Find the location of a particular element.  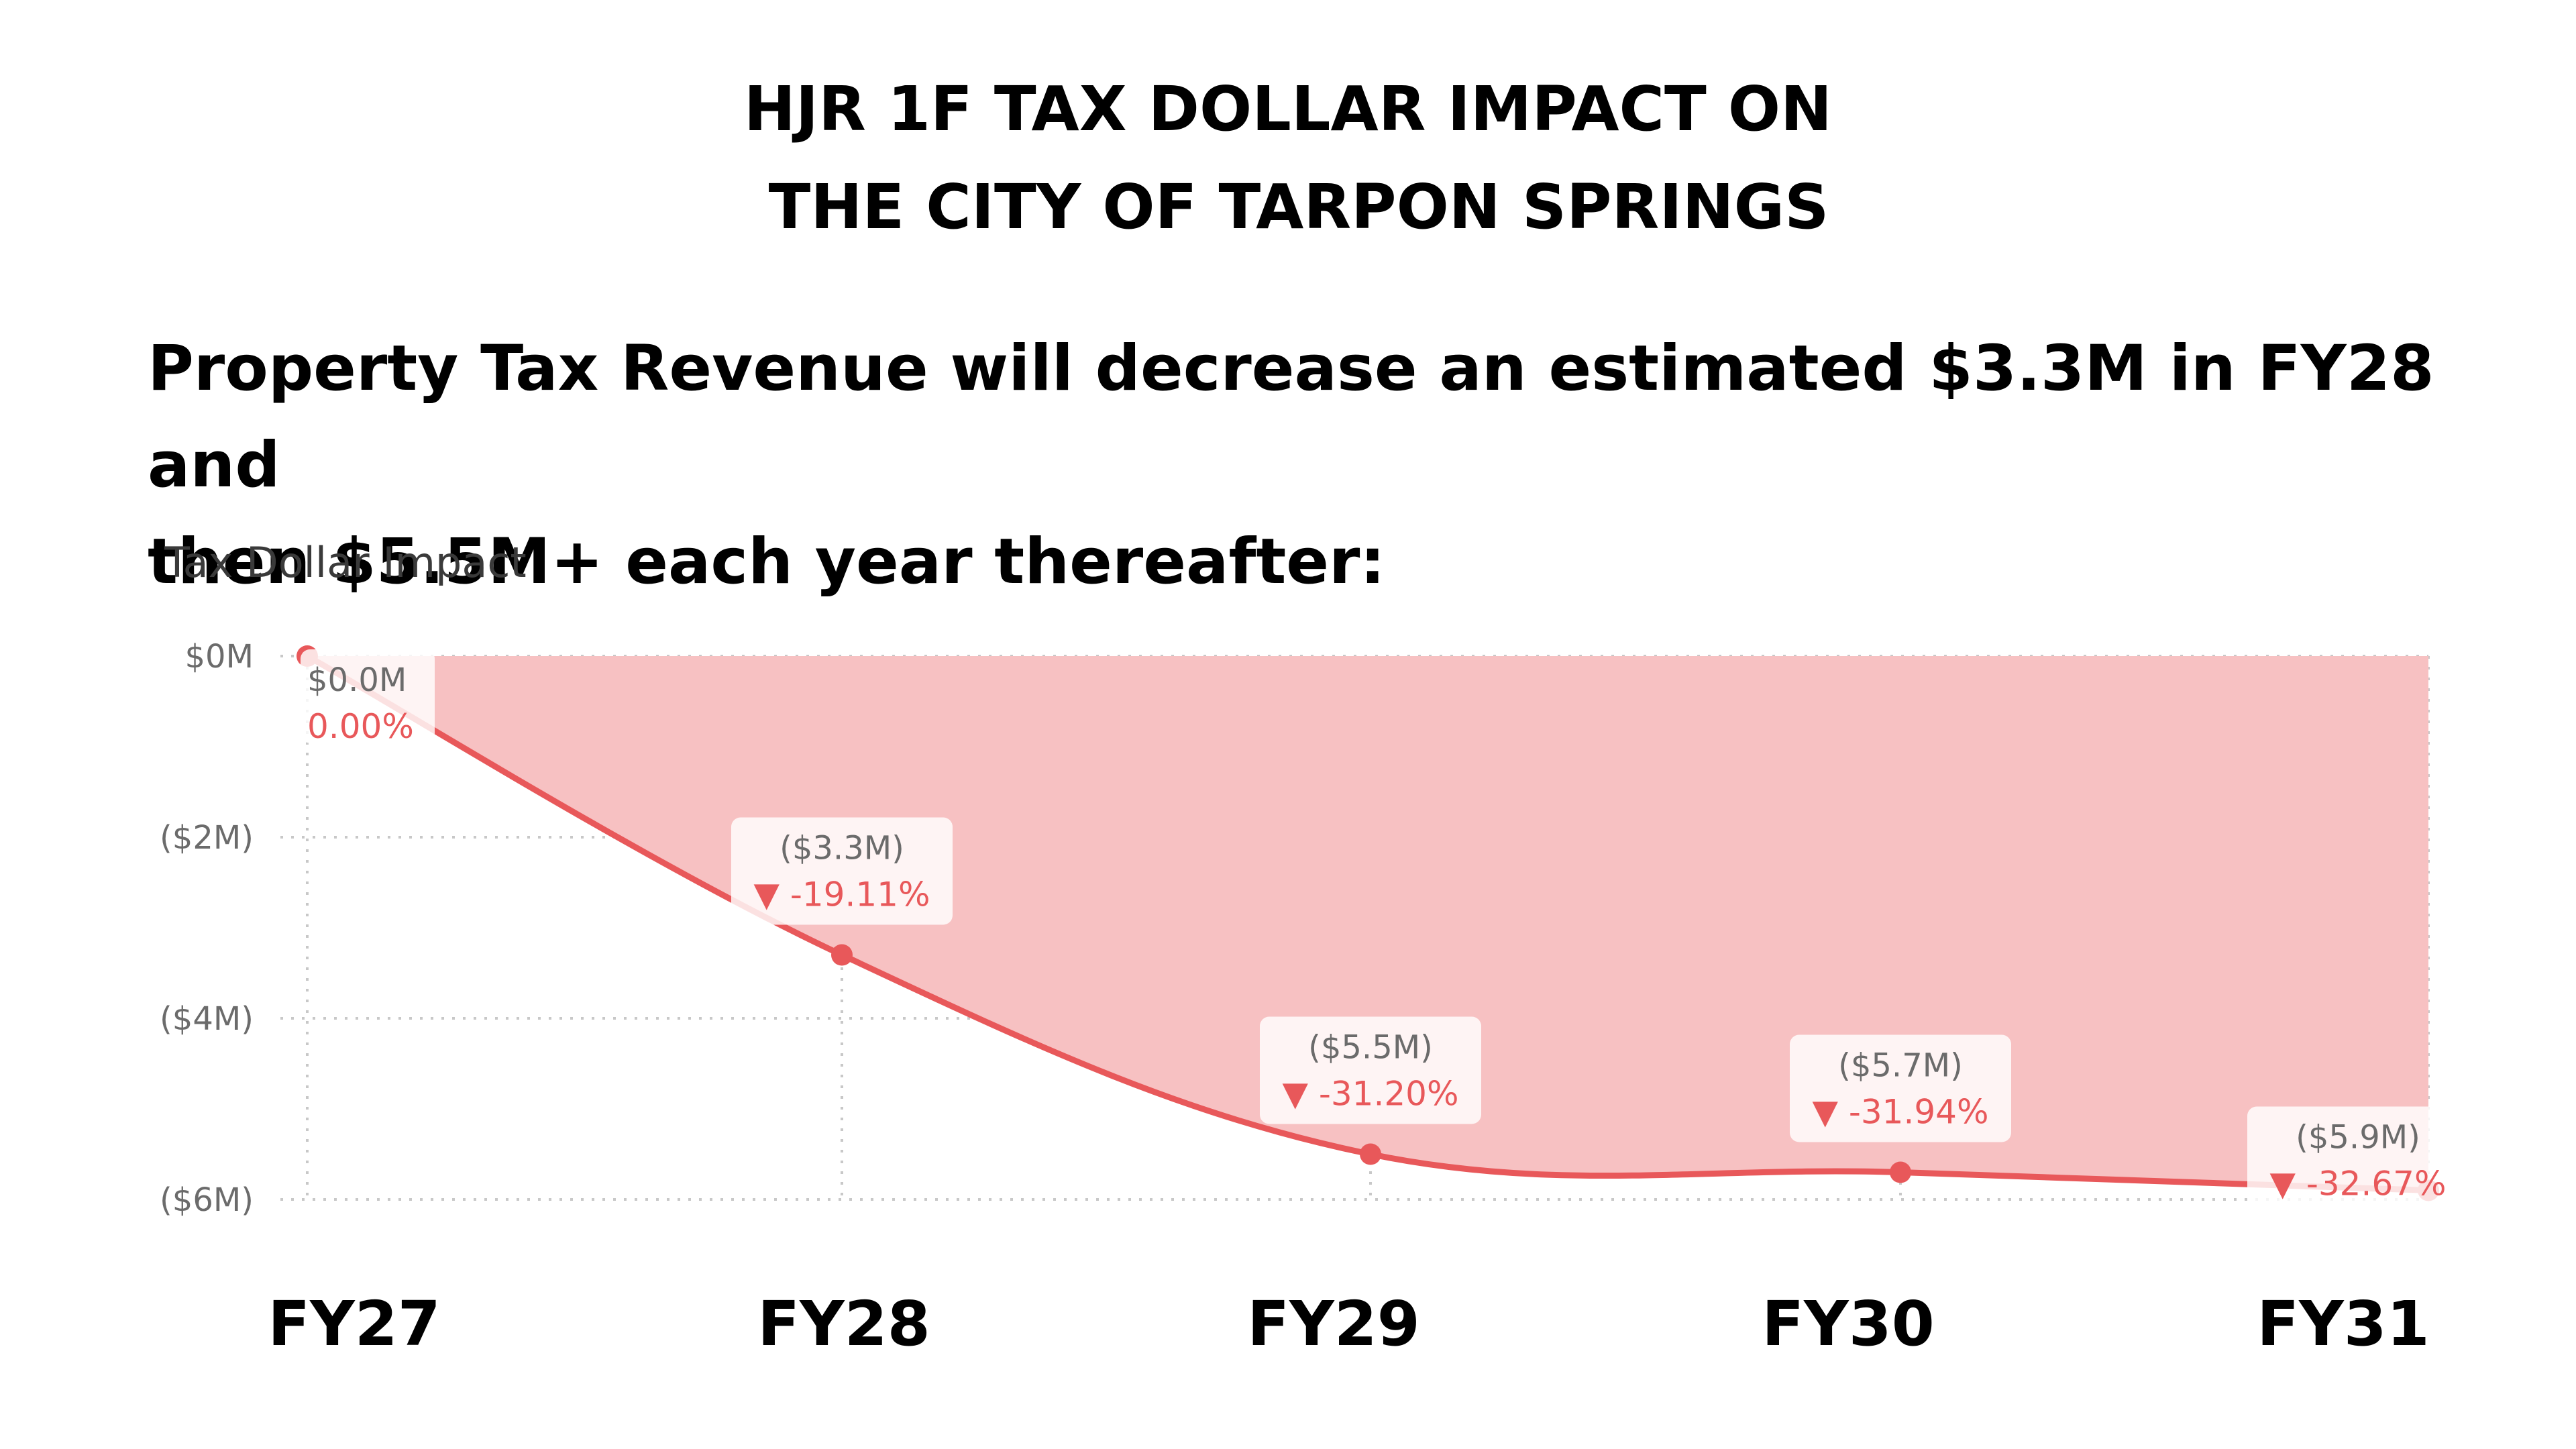

data-label-fy30: ($5.7M) ▼ -31.94% is located at coordinates (1900, 1088).